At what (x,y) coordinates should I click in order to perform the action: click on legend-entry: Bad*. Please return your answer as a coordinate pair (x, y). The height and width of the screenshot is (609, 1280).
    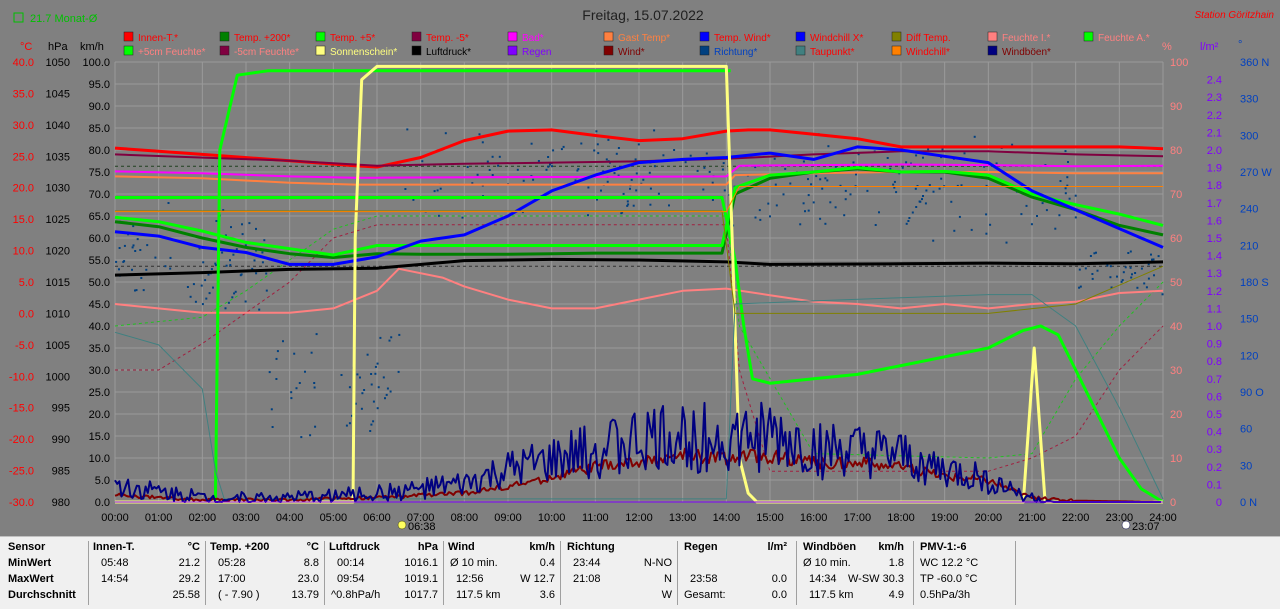
    Looking at the image, I should click on (525, 37).